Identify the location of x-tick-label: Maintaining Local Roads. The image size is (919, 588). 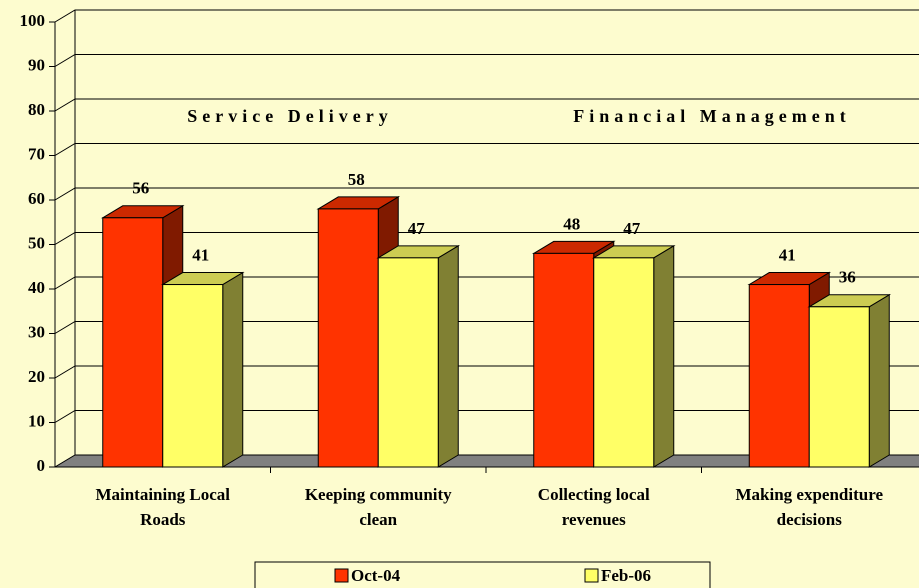
(163, 507).